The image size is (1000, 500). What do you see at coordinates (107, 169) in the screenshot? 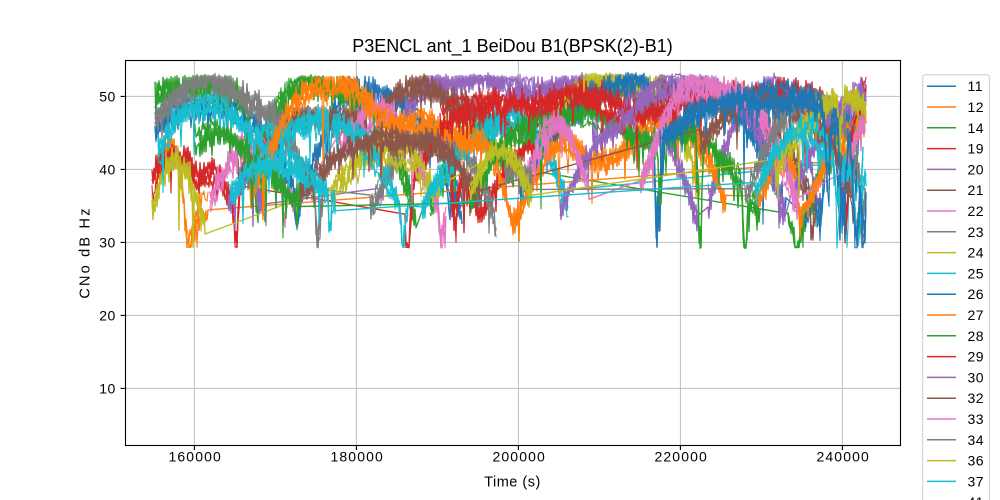
I see `svg-text: 40` at bounding box center [107, 169].